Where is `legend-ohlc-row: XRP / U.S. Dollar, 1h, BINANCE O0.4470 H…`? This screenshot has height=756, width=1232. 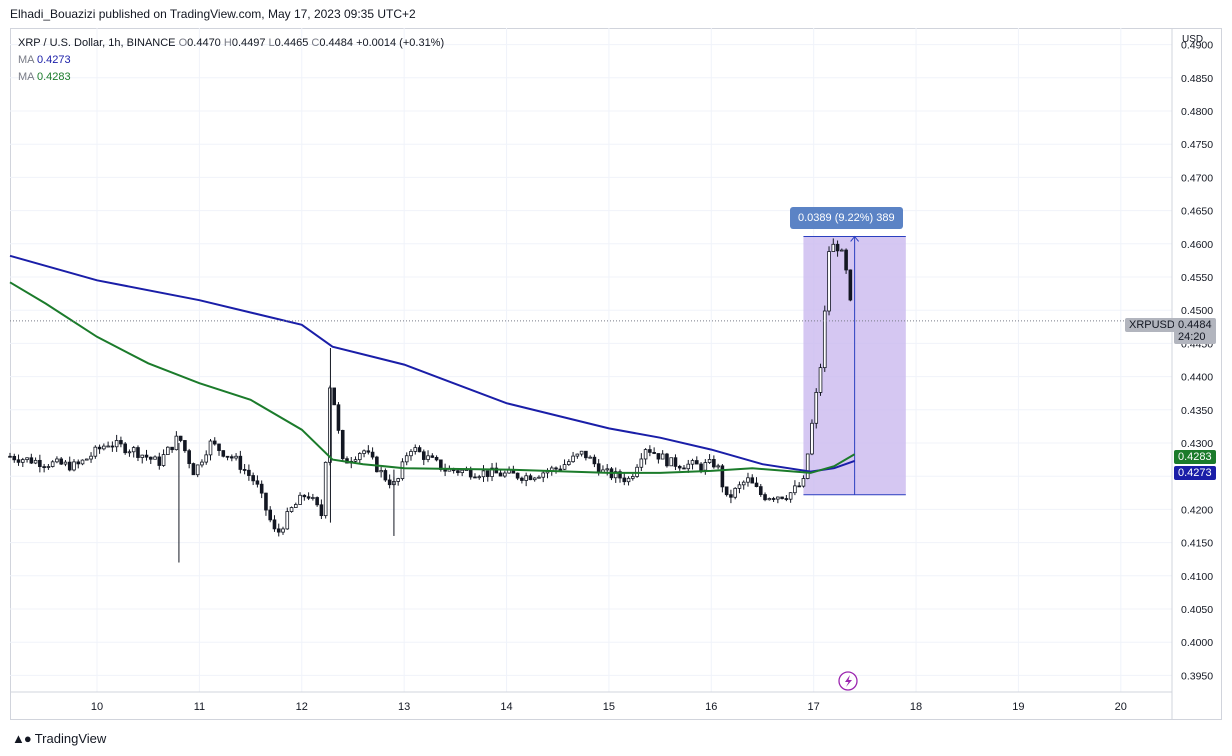 legend-ohlc-row: XRP / U.S. Dollar, 1h, BINANCE O0.4470 H… is located at coordinates (231, 43).